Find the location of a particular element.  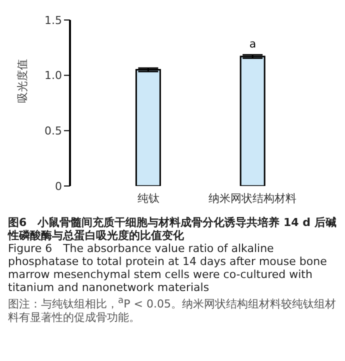

annotation: a is located at coordinates (252, 44).